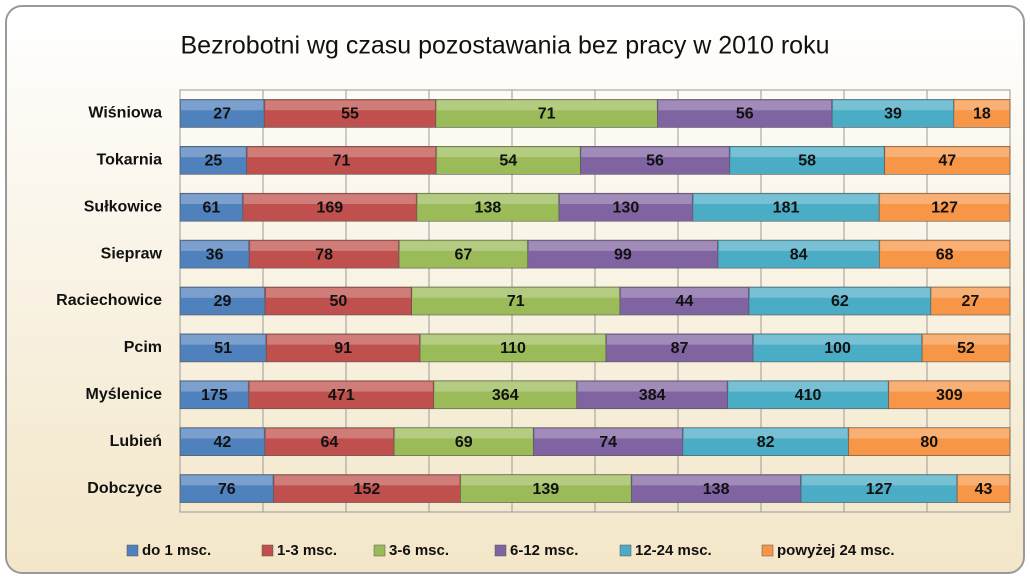  I want to click on data-label: 50, so click(338, 301).